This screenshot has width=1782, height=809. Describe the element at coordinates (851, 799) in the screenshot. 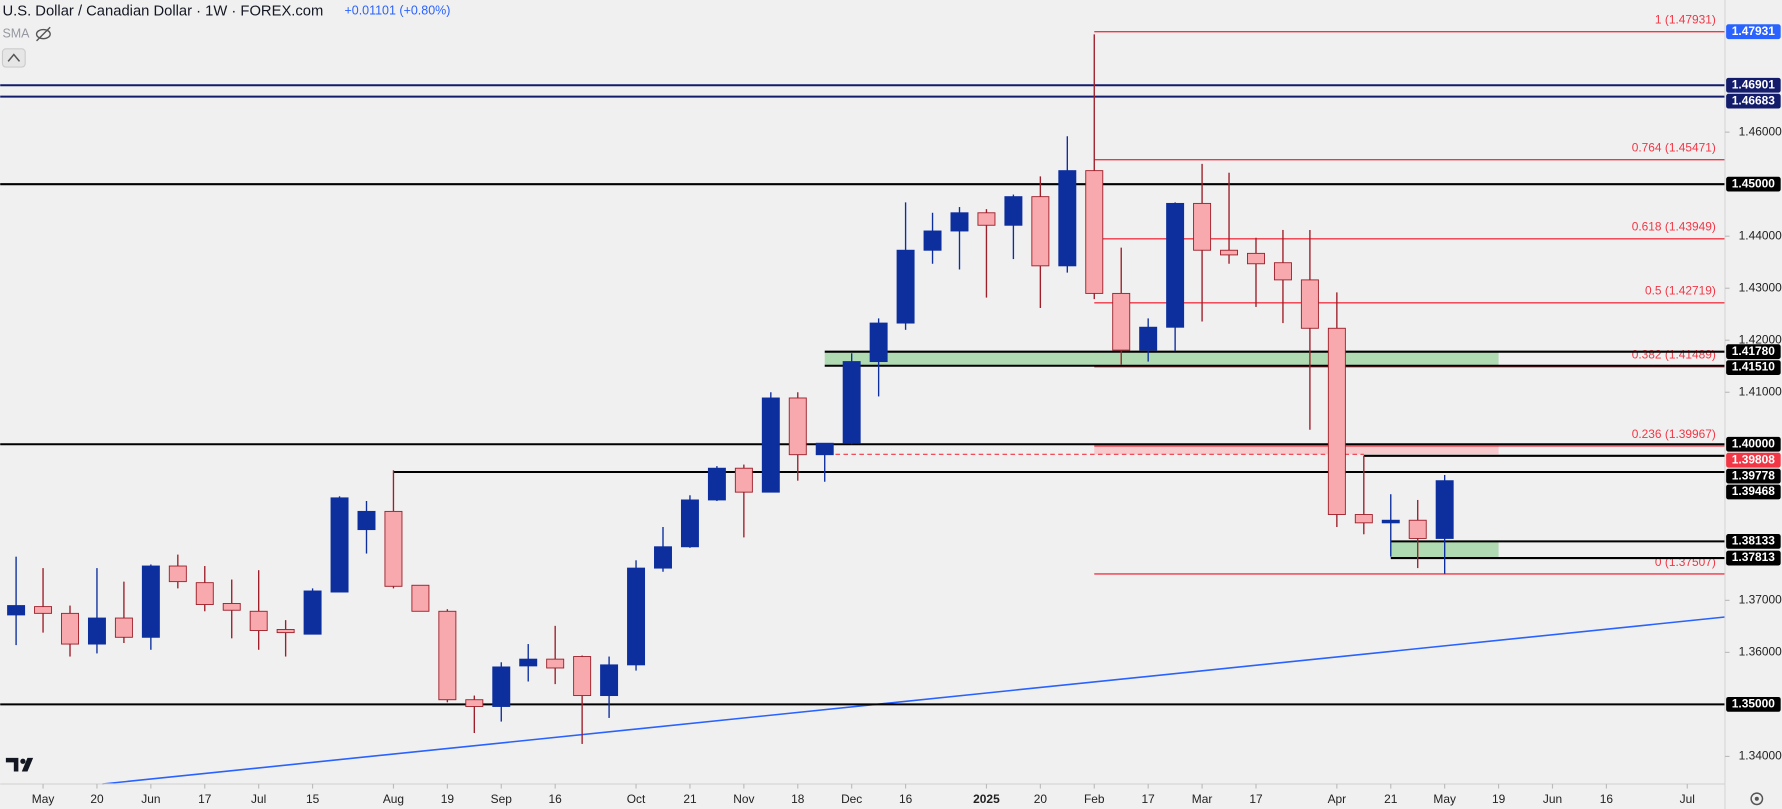

I see `x-tick-label: Dec` at that location.